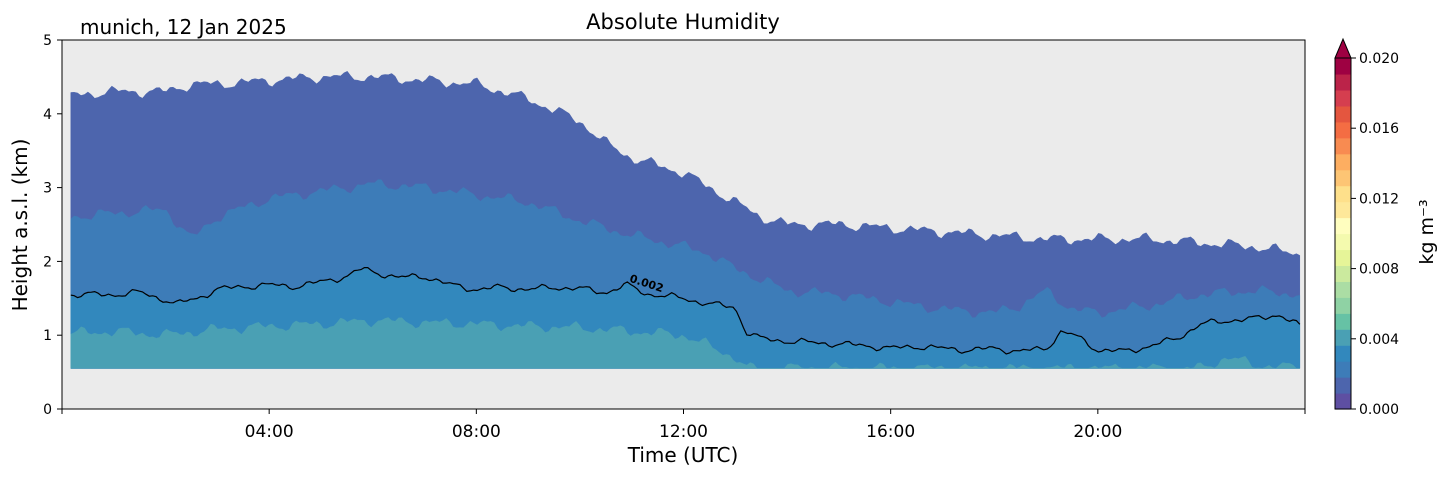 Image resolution: width=1454 pixels, height=482 pixels. Describe the element at coordinates (683, 455) in the screenshot. I see `x-axis-label: Time (UTC)` at that location.